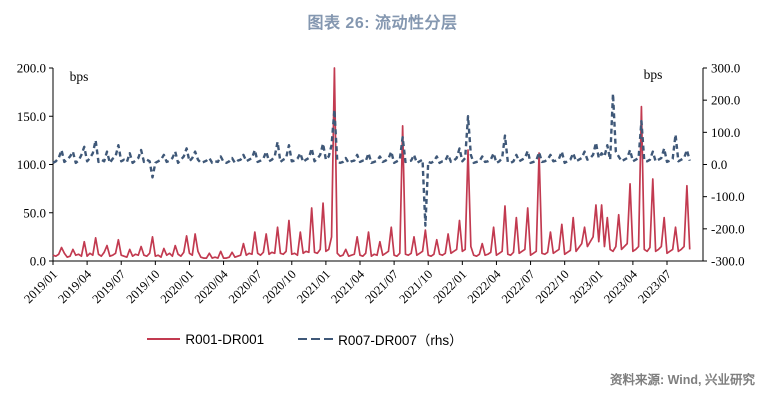  Describe the element at coordinates (728, 228) in the screenshot. I see `right-axis-tick-label: -200.0` at that location.